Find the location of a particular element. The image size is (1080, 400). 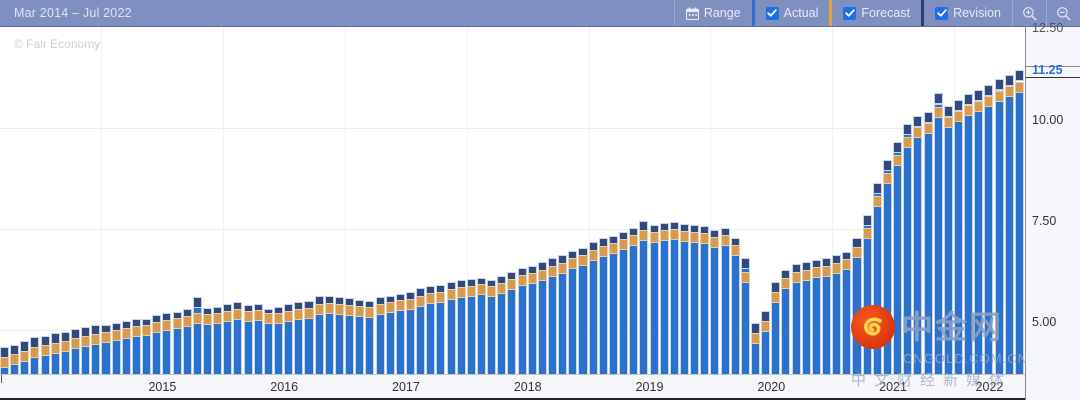

forecast-toggle: Forecast is located at coordinates (875, 13).